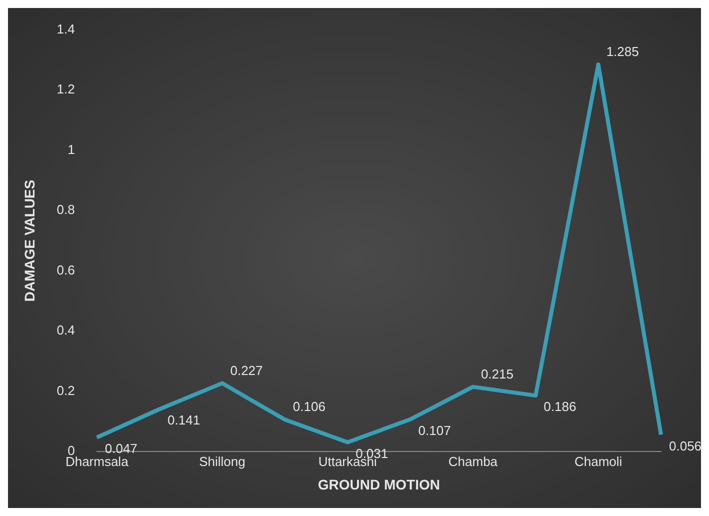 The width and height of the screenshot is (709, 516). What do you see at coordinates (560, 406) in the screenshot?
I see `data-label: 0.186` at bounding box center [560, 406].